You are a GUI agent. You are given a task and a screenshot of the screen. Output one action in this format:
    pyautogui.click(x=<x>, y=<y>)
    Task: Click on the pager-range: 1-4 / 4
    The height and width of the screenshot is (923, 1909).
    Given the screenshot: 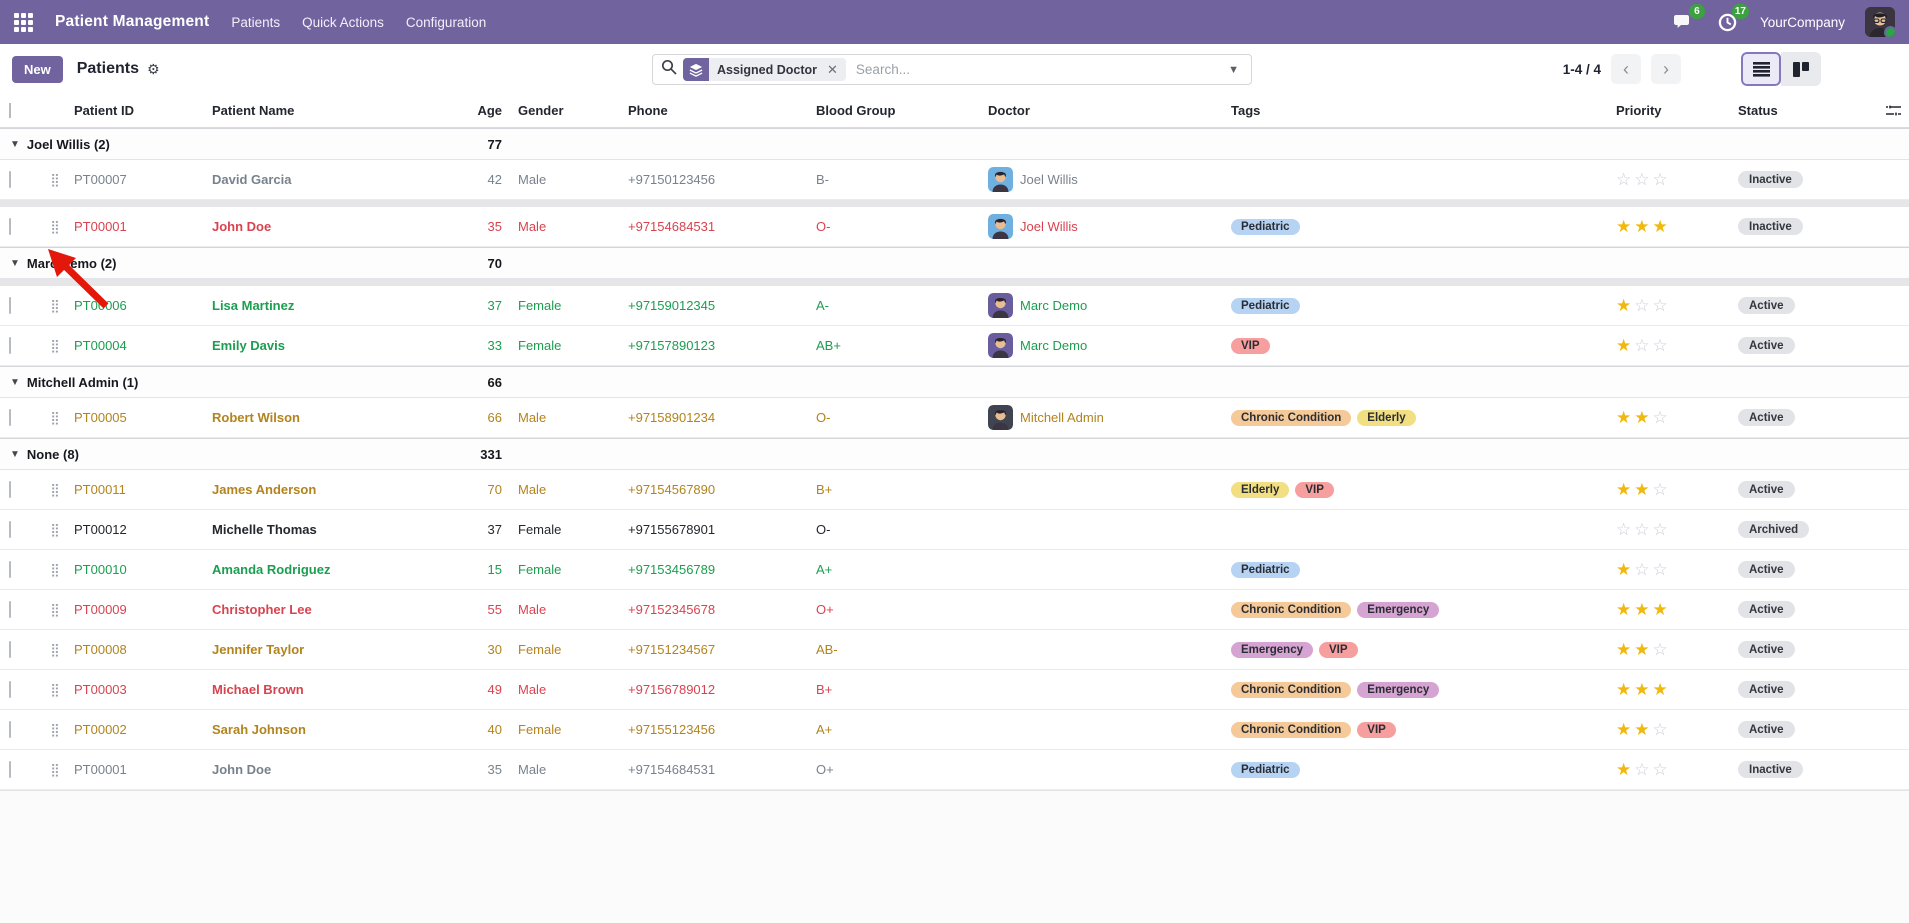 What is the action you would take?
    pyautogui.click(x=1581, y=69)
    